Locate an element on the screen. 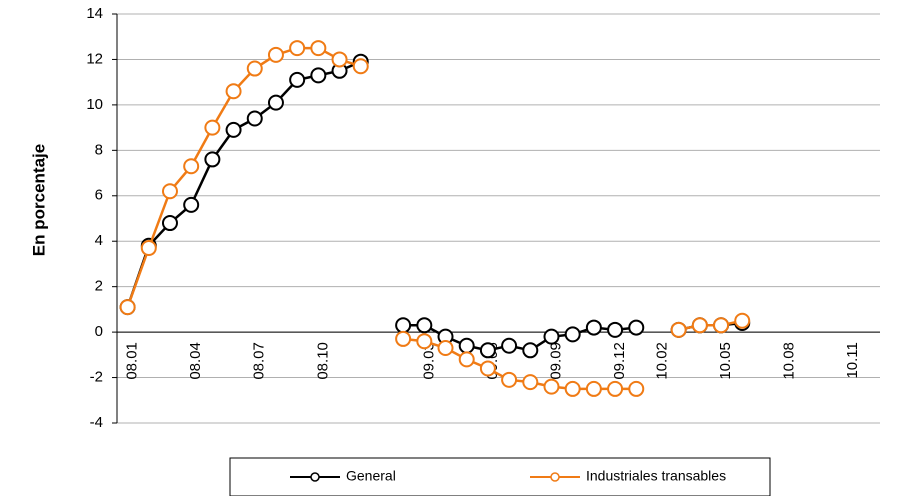 Image resolution: width=919 pixels, height=496 pixels. y-tick-label: -4 is located at coordinates (96, 422).